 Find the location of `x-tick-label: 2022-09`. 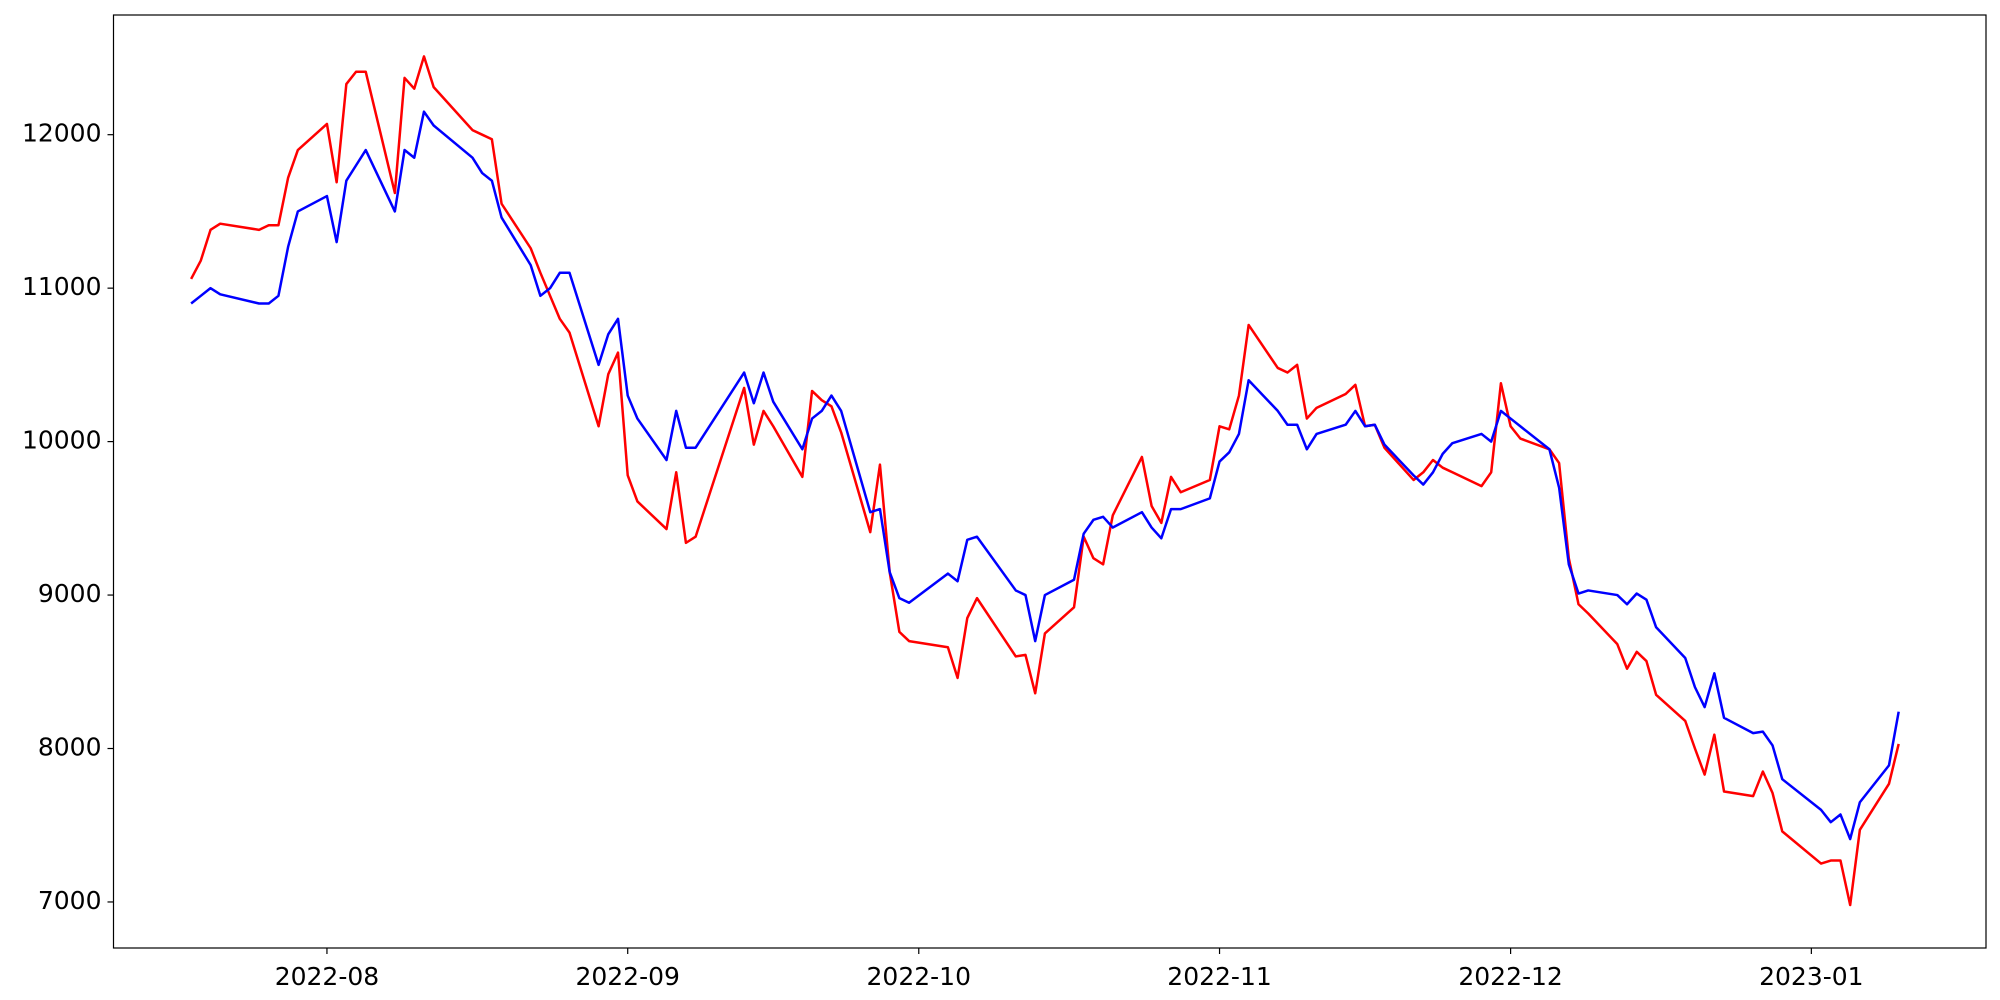

x-tick-label: 2022-09 is located at coordinates (627, 976).